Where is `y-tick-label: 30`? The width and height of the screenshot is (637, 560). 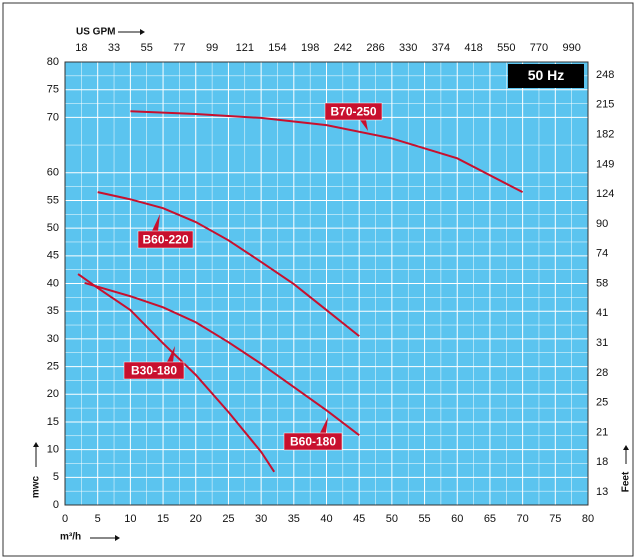
y-tick-label: 30 is located at coordinates (53, 339).